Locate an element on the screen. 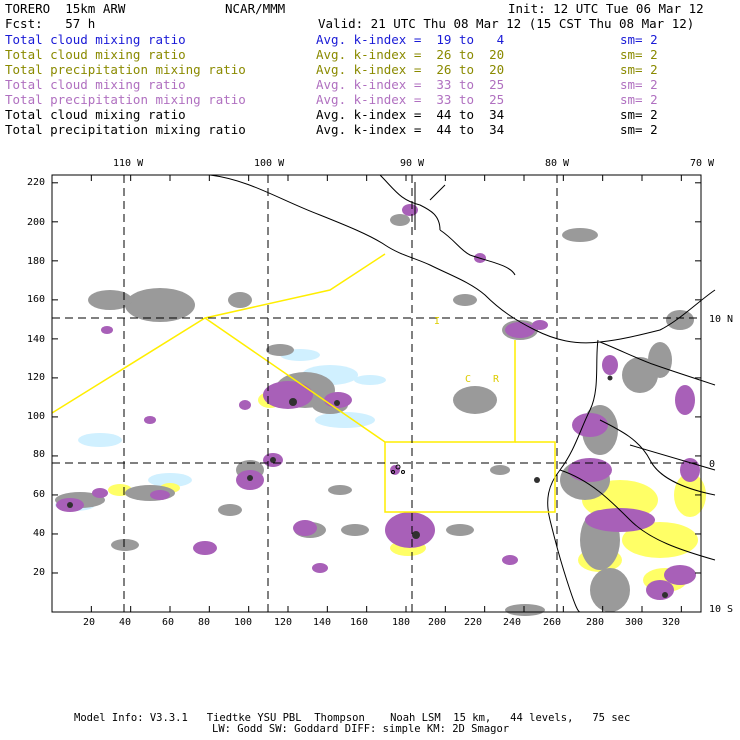 The width and height of the screenshot is (740, 740). bottom-tick-label: 140 is located at coordinates (322, 622).